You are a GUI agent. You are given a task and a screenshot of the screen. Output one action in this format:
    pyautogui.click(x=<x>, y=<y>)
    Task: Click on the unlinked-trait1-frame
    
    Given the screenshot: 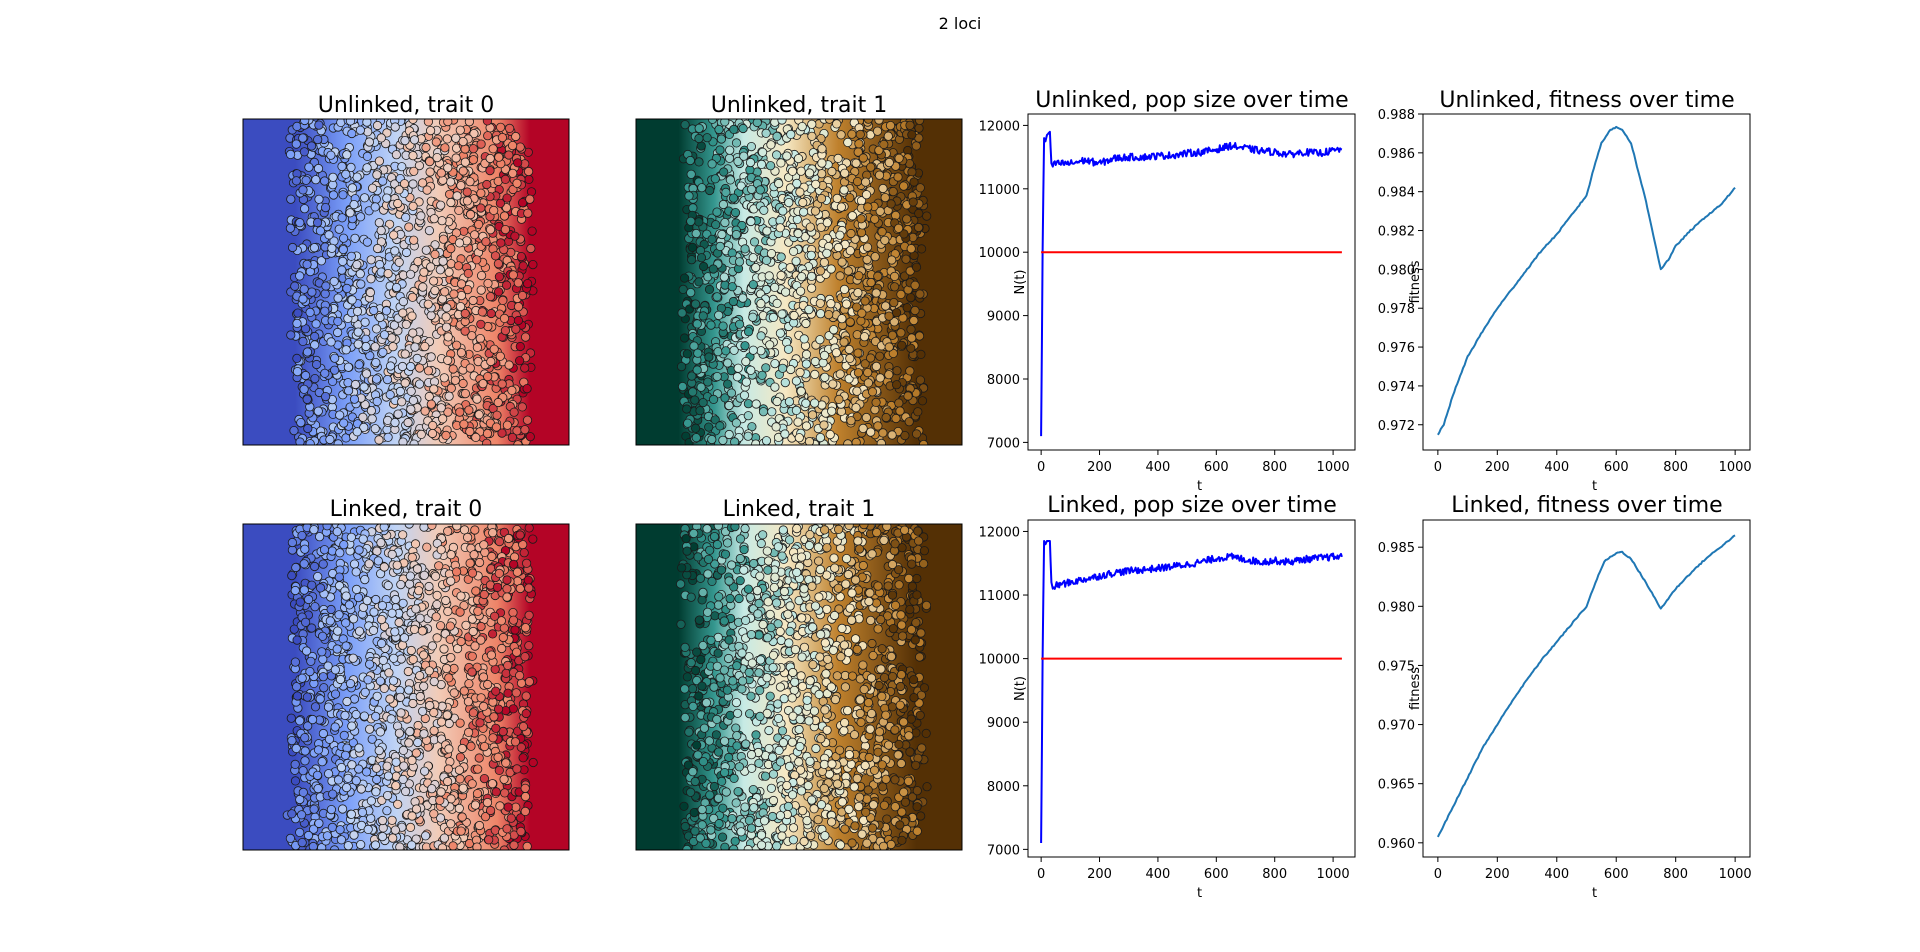 What is the action you would take?
    pyautogui.click(x=799, y=282)
    